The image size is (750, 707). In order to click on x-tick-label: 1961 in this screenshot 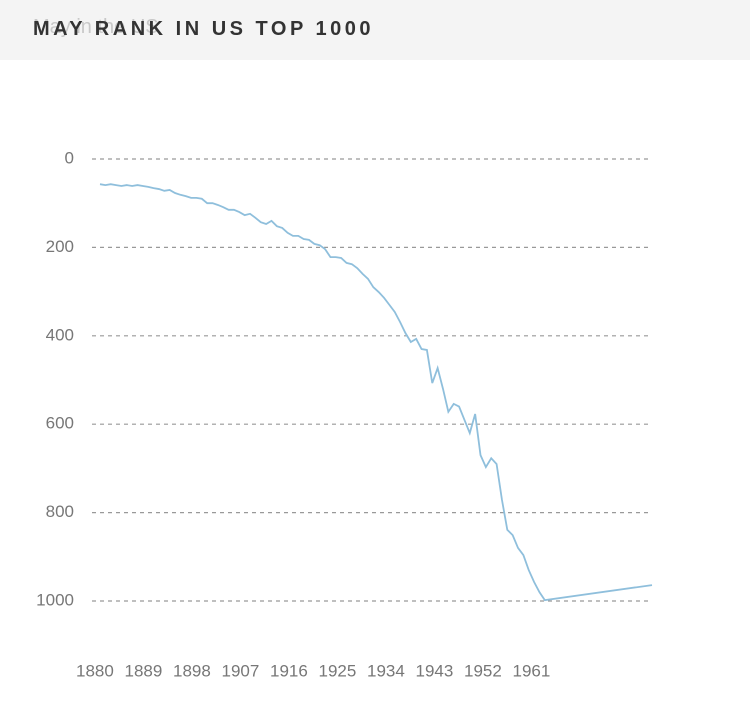, I will do `click(532, 670)`.